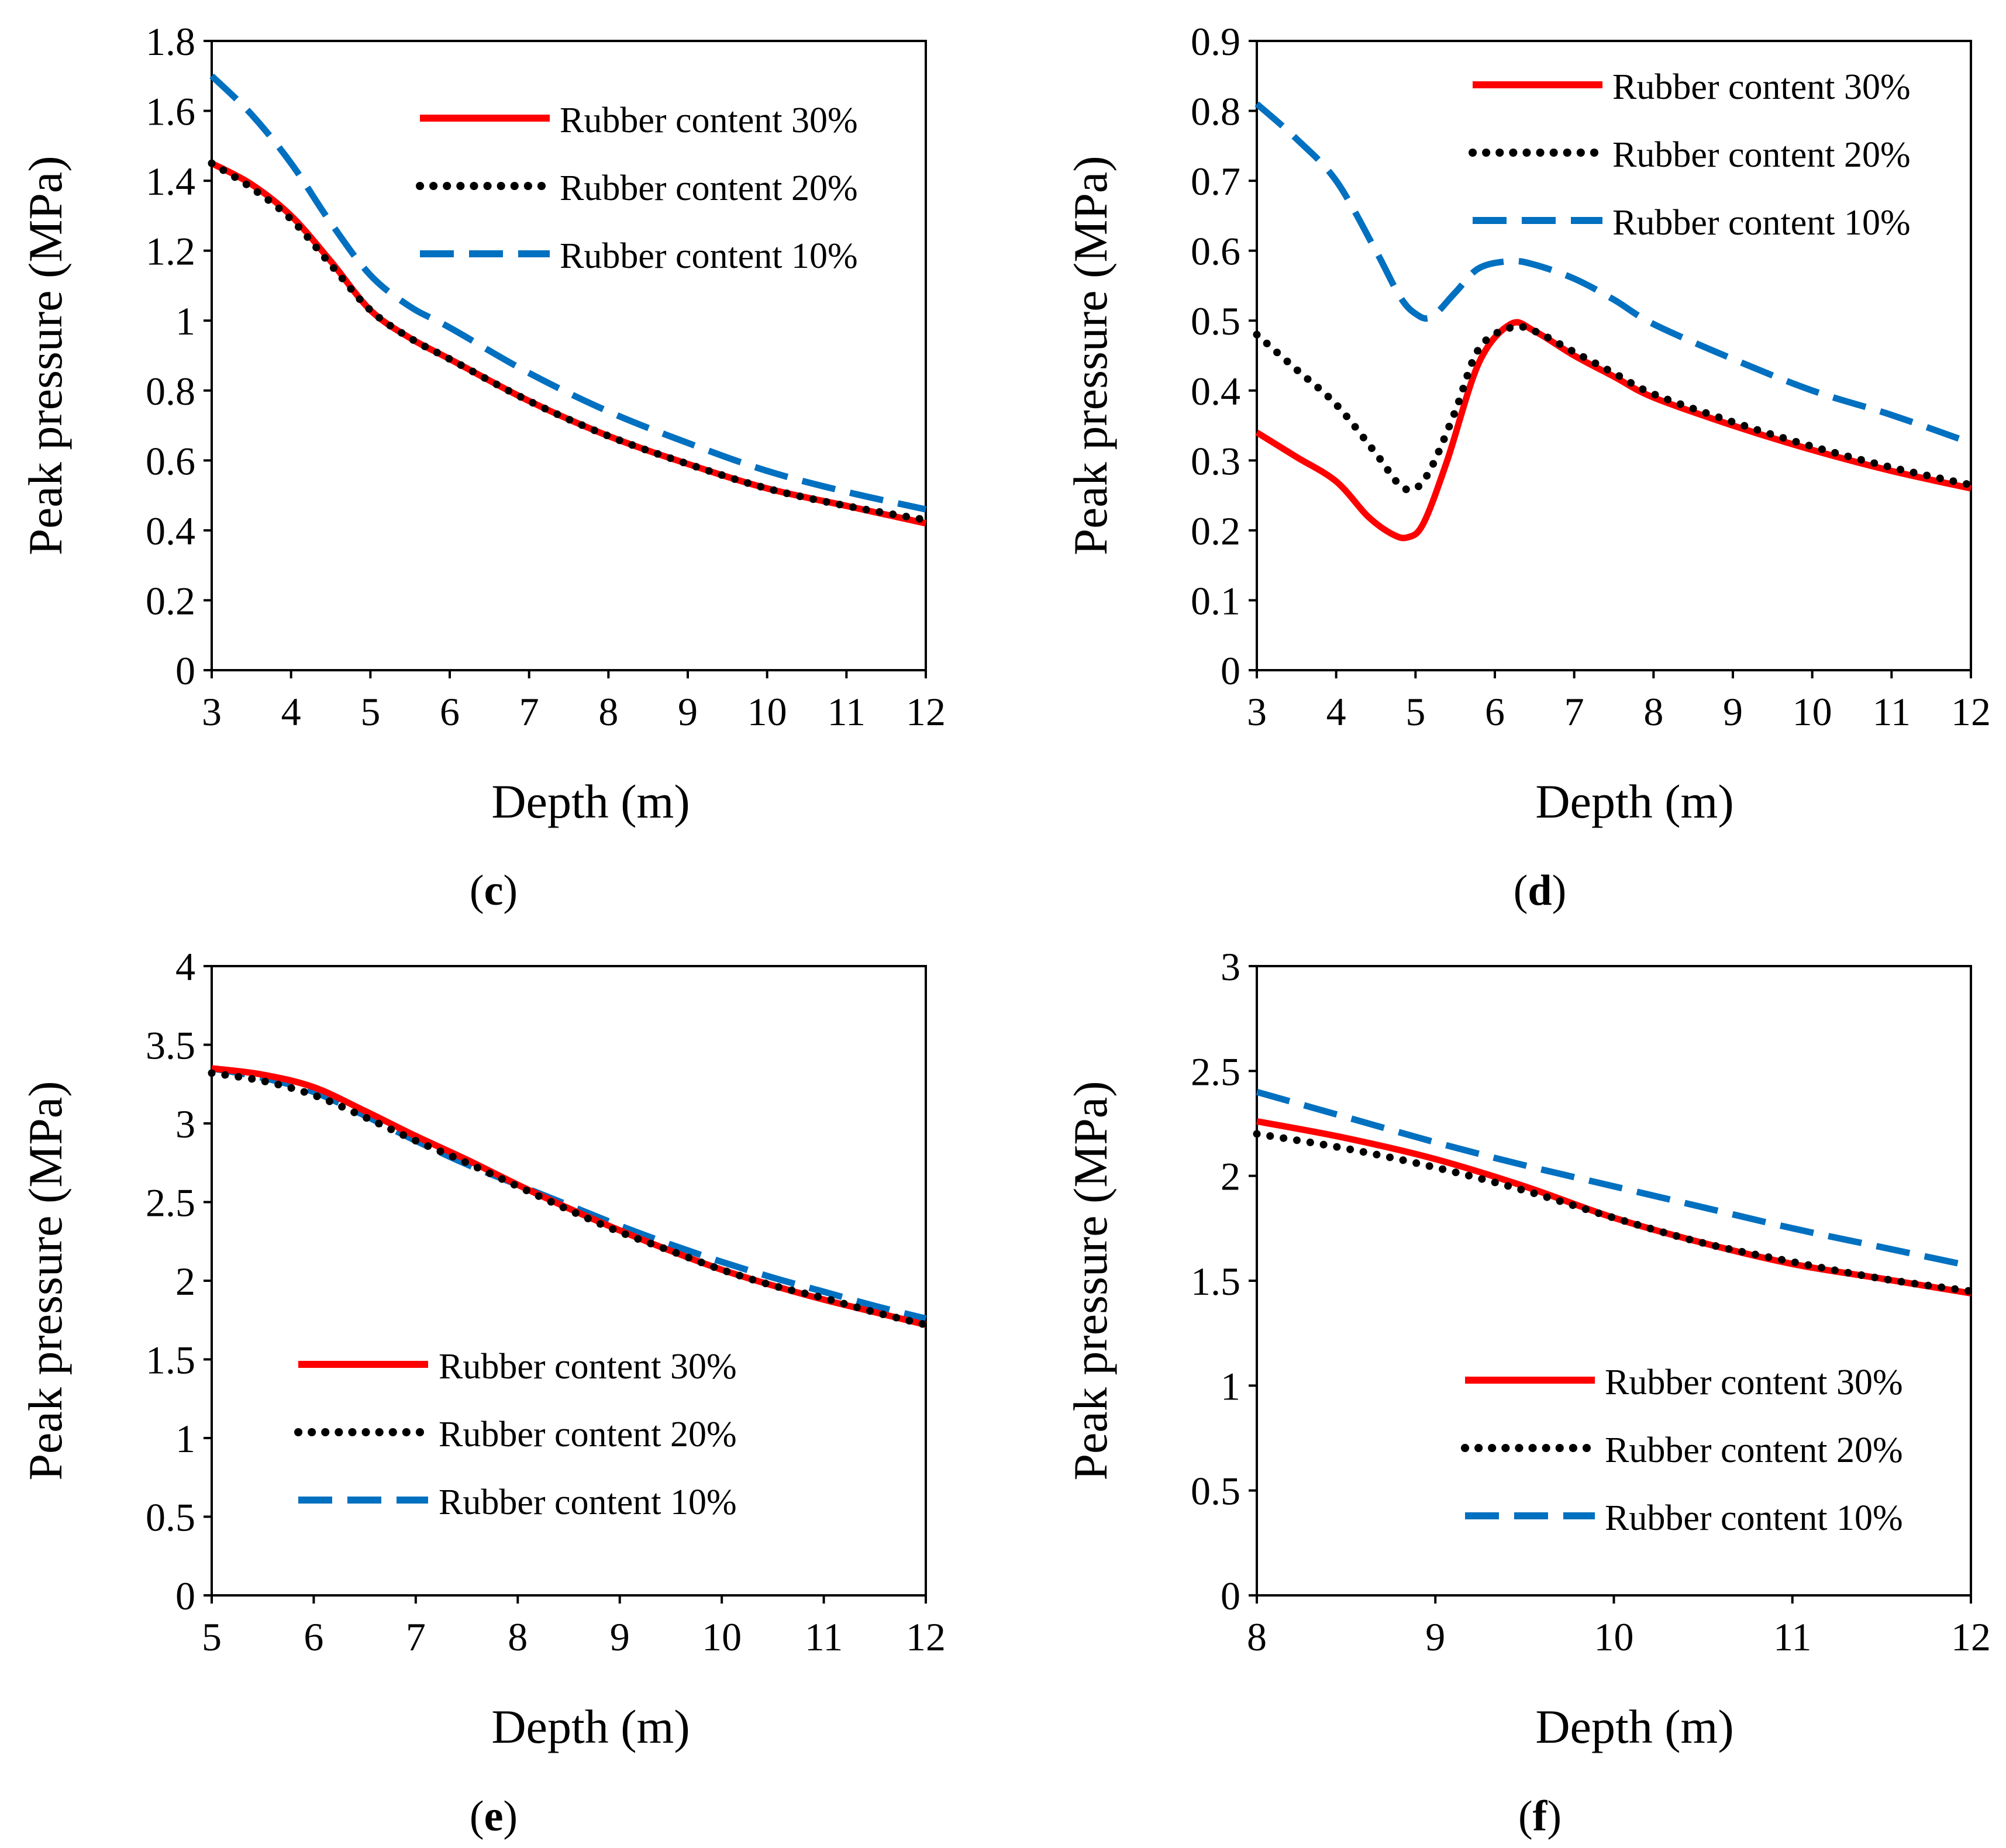 This screenshot has height=1848, width=2006. I want to click on x-tick-labels-e: 5 6 7 8 9 10 11 12, so click(574, 1637).